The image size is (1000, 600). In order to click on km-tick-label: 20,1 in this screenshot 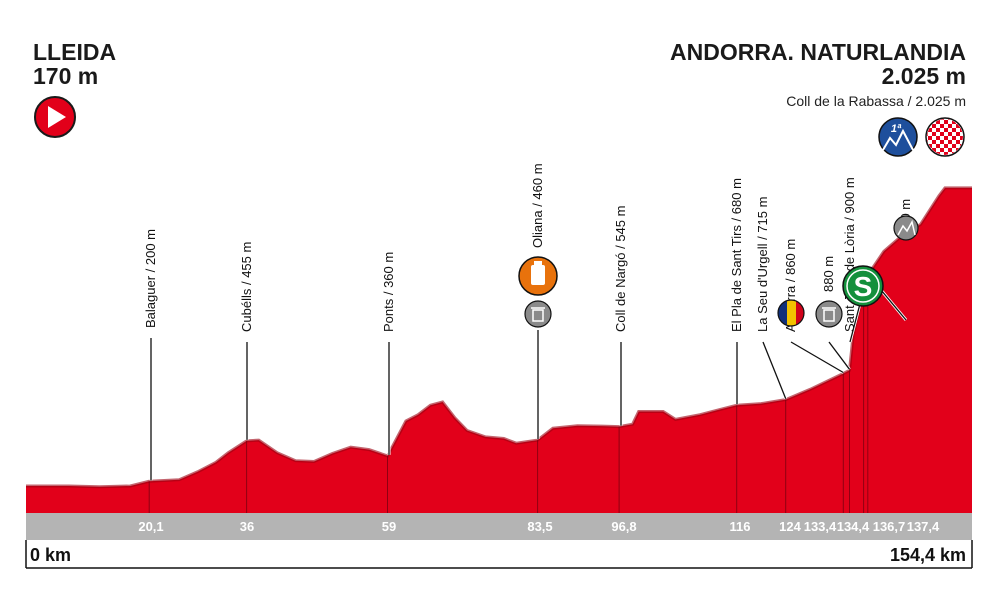, I will do `click(150, 526)`.